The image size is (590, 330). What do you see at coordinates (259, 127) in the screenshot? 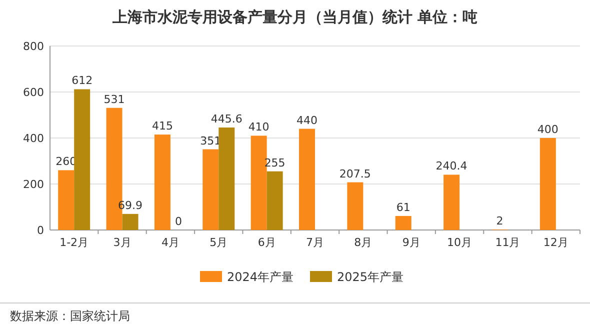
I see `data-label: 410` at bounding box center [259, 127].